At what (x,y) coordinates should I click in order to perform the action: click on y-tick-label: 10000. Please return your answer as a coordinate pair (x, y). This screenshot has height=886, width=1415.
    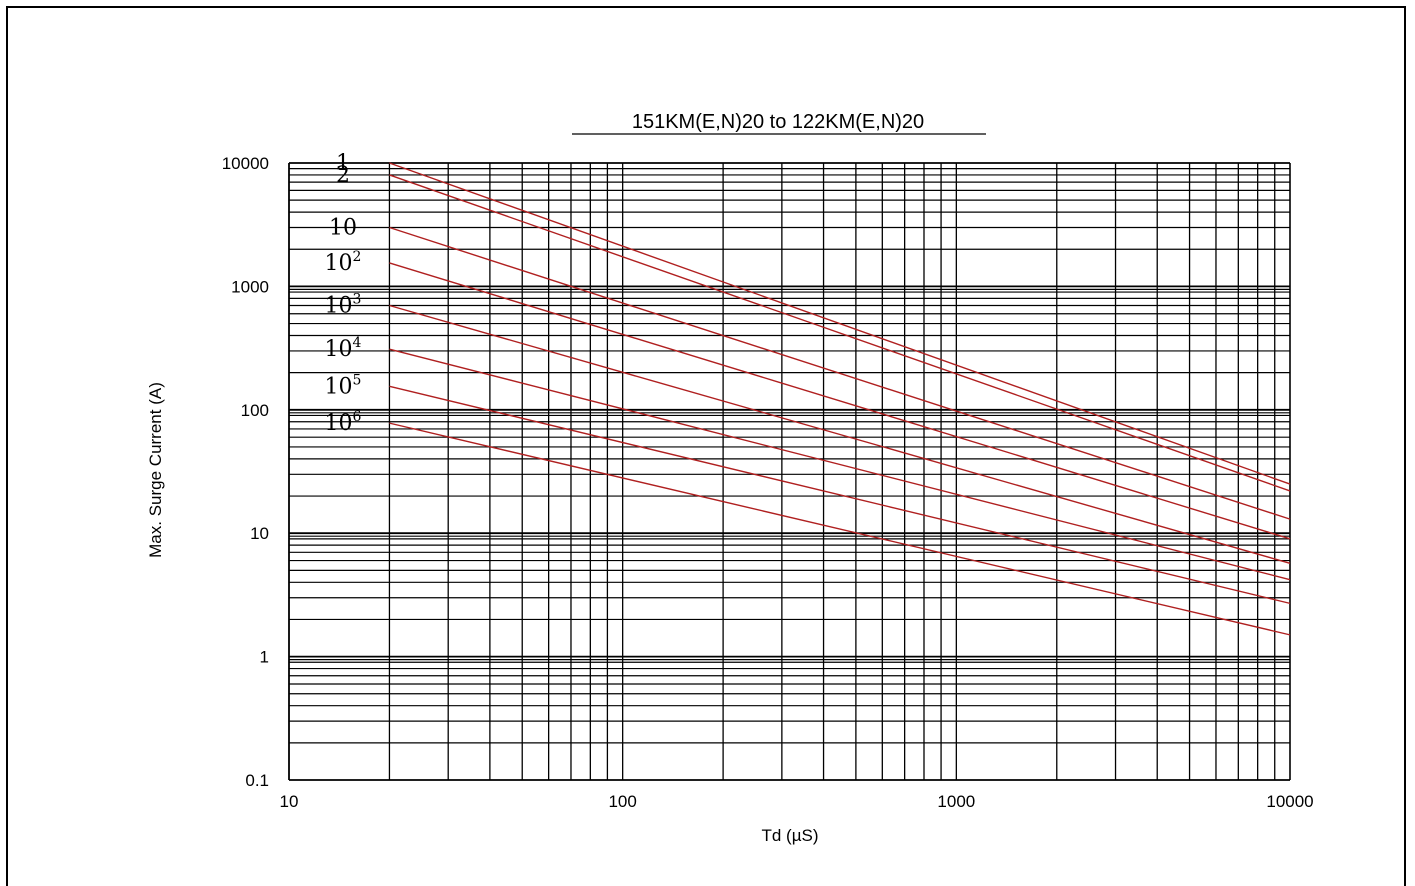
    Looking at the image, I should click on (245, 163).